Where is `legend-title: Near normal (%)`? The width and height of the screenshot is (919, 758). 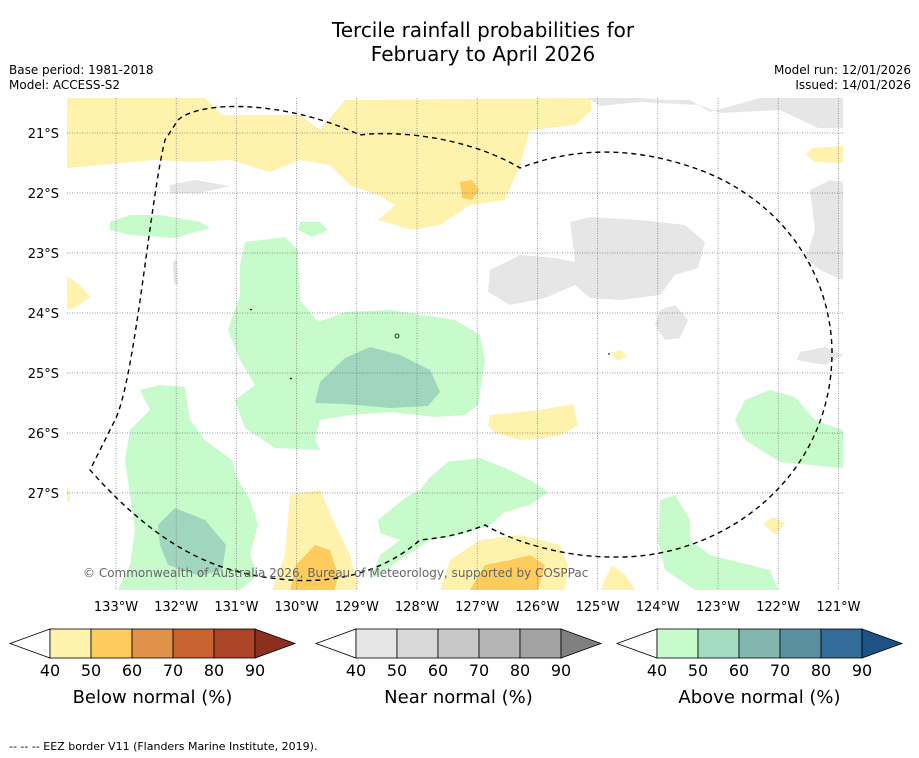
legend-title: Near normal (%) is located at coordinates (458, 697).